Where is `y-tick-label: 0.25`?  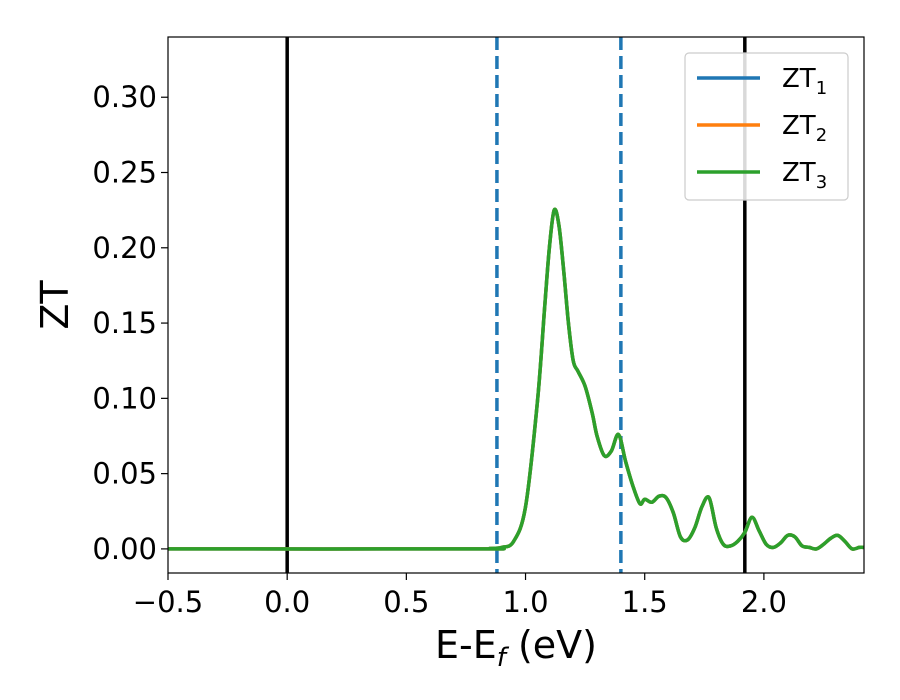
y-tick-label: 0.25 is located at coordinates (124, 173).